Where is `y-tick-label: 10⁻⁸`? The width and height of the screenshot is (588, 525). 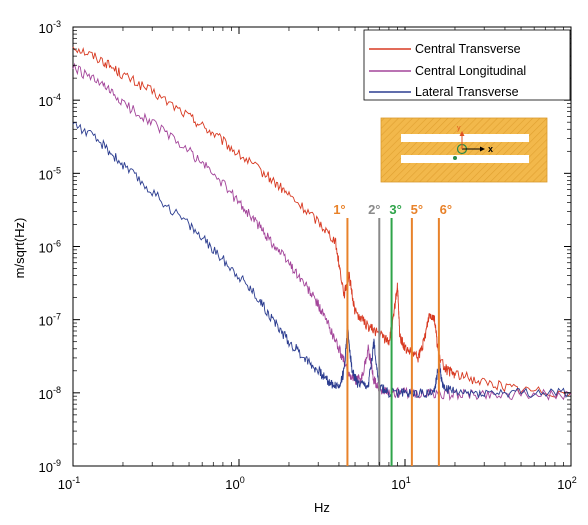
y-tick-label: 10⁻⁸ is located at coordinates (50, 393).